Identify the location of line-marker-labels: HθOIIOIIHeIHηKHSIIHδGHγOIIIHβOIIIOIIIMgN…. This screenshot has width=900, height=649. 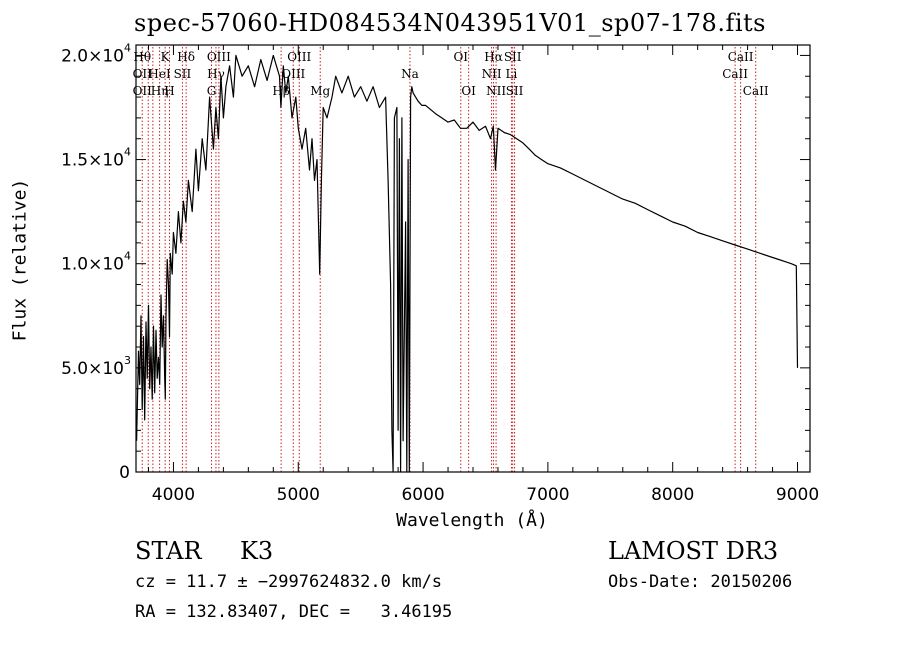
(451, 74).